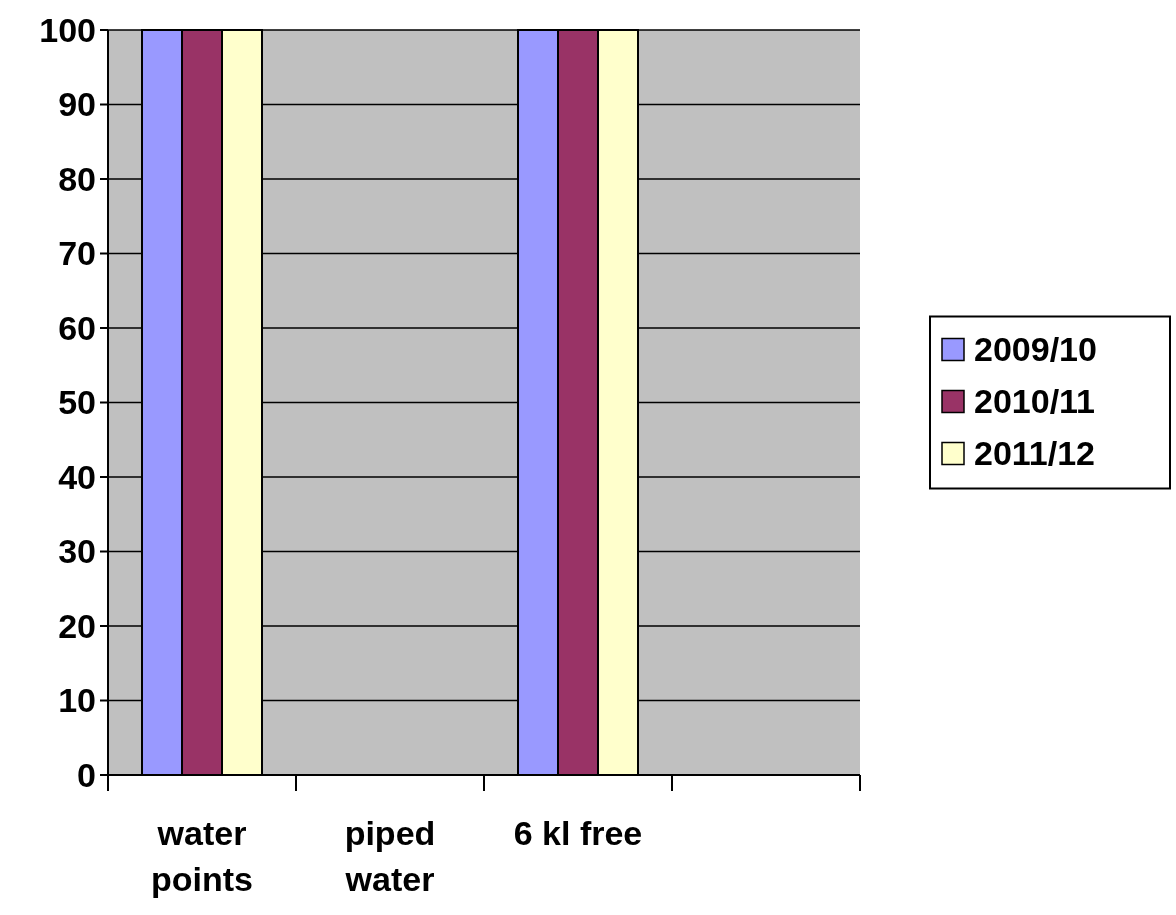  What do you see at coordinates (1035, 349) in the screenshot?
I see `legend-label: 2009/10` at bounding box center [1035, 349].